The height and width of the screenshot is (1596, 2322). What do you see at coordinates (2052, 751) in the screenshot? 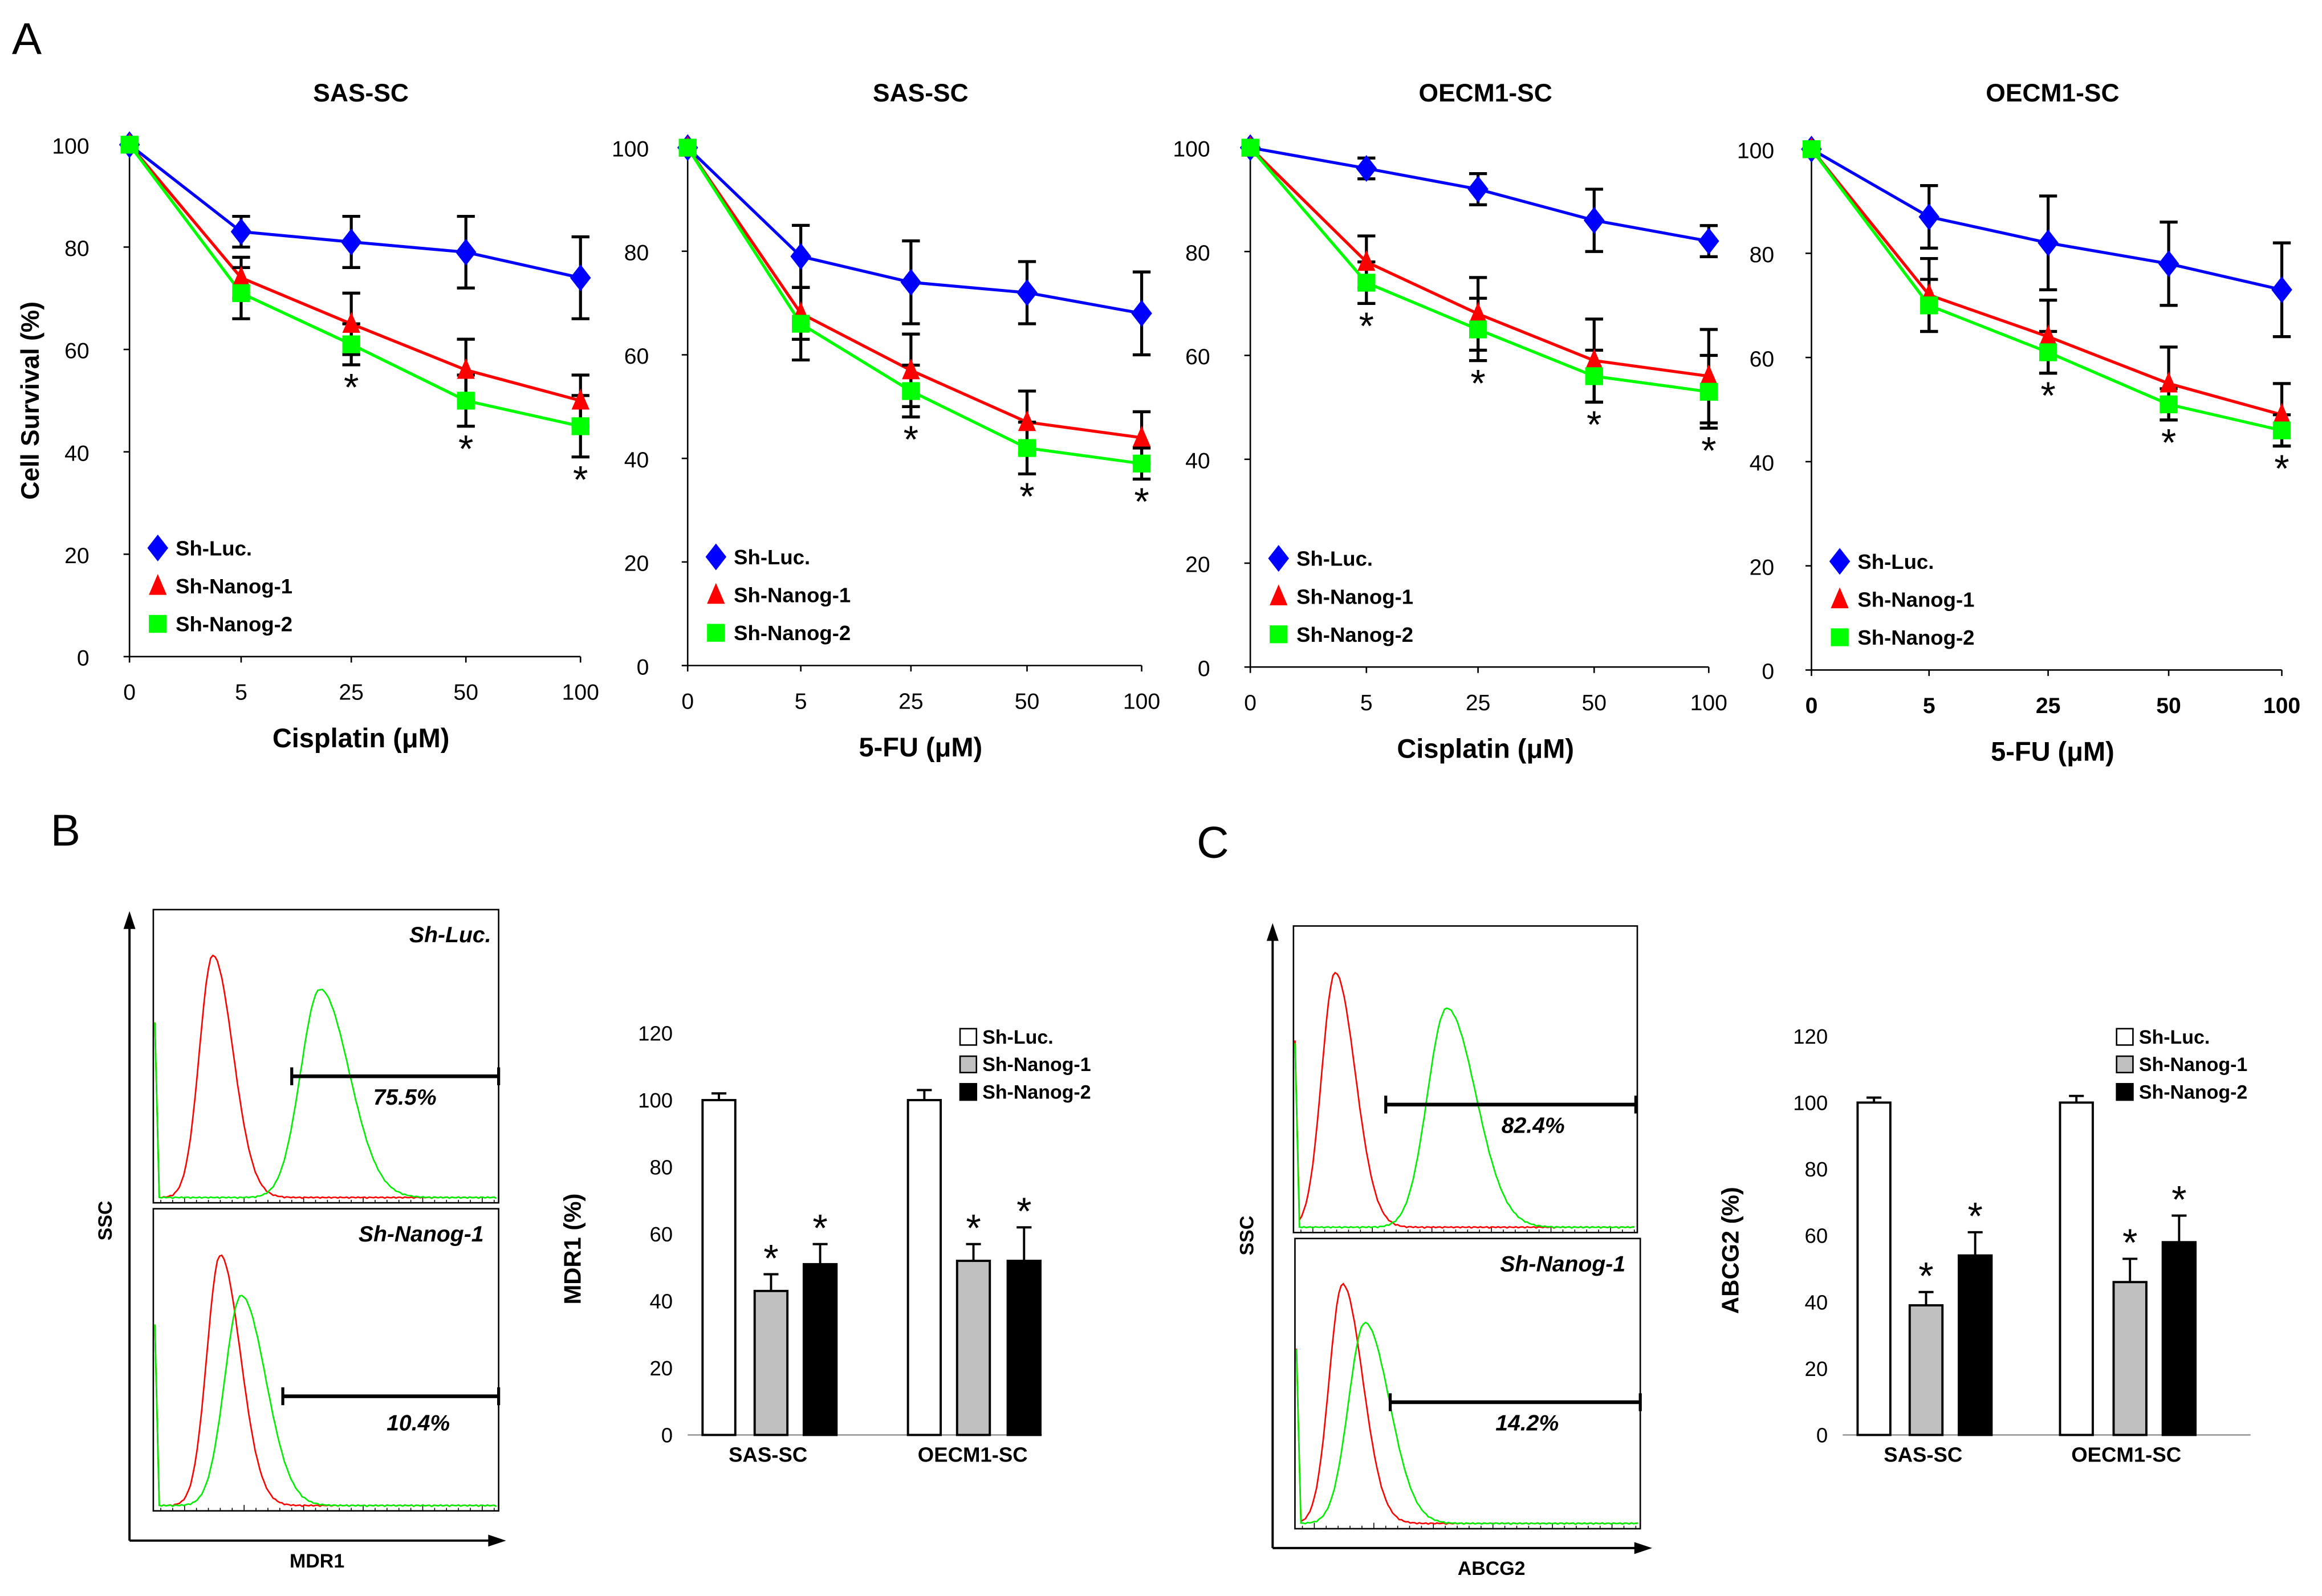
I see `x-axis-label: 5-FU (μM)` at bounding box center [2052, 751].